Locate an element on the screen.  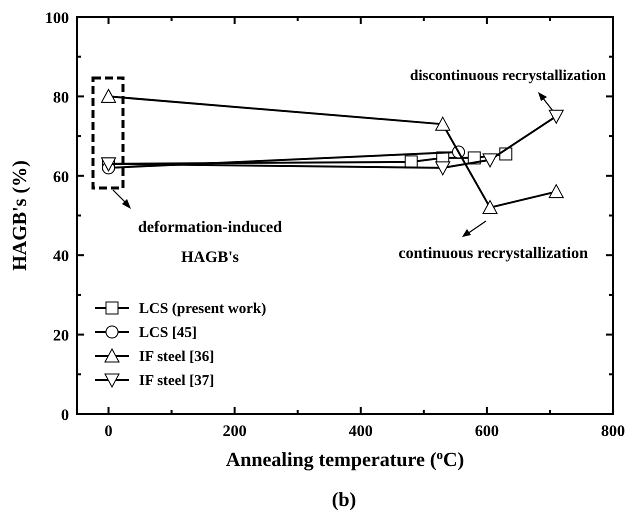
annotation: discontinuous recrystallization is located at coordinates (508, 76).